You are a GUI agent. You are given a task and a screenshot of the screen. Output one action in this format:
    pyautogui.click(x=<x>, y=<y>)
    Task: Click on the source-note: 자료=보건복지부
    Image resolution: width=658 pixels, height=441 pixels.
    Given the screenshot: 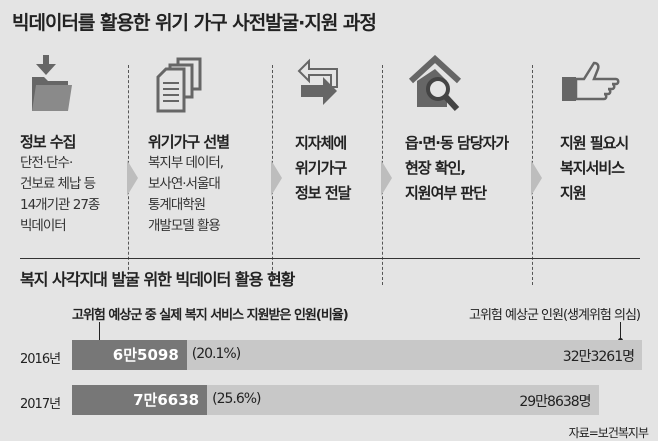 What is the action you would take?
    pyautogui.click(x=608, y=433)
    